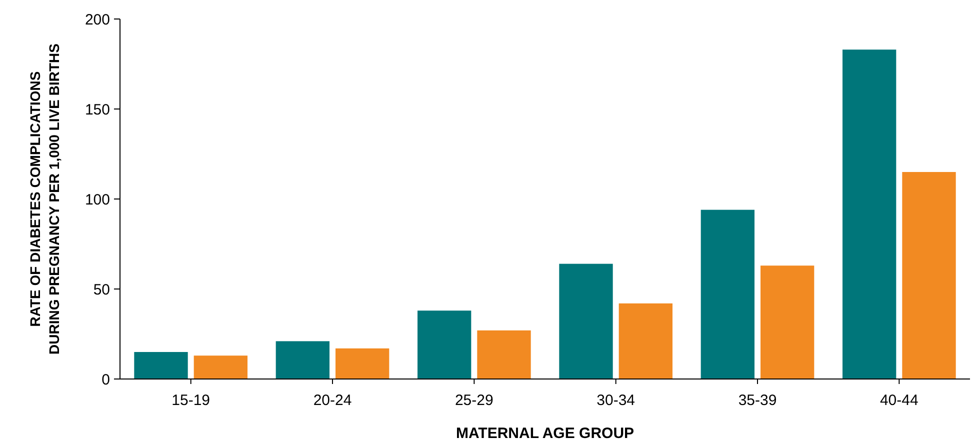 Image resolution: width=972 pixels, height=442 pixels. I want to click on y-tick-label: 50, so click(101, 289).